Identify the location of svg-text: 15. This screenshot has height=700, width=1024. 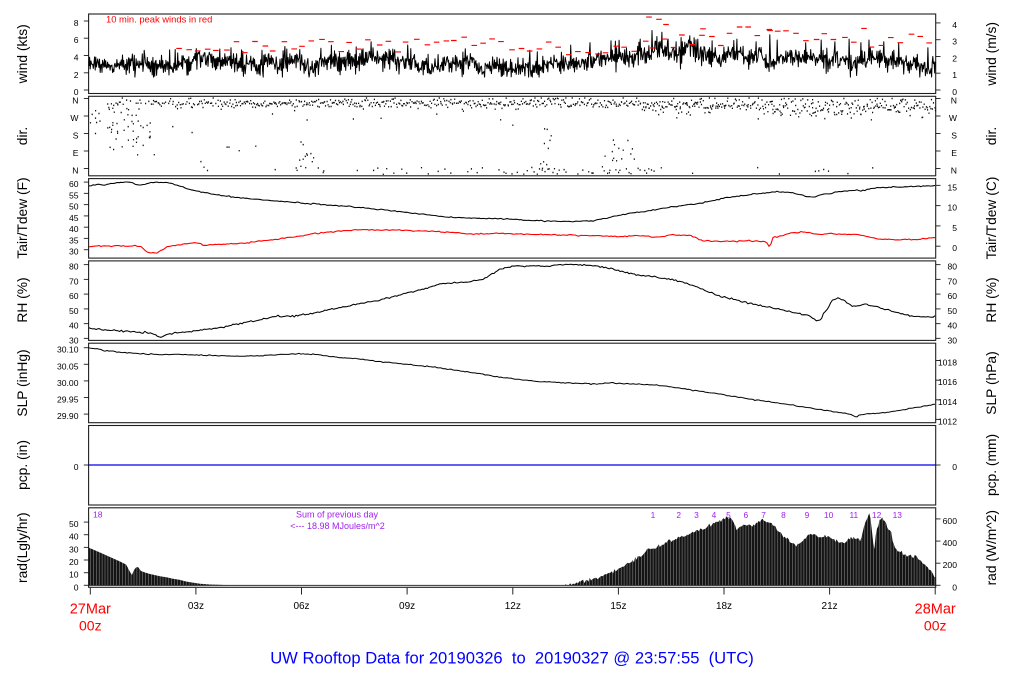
(952, 187).